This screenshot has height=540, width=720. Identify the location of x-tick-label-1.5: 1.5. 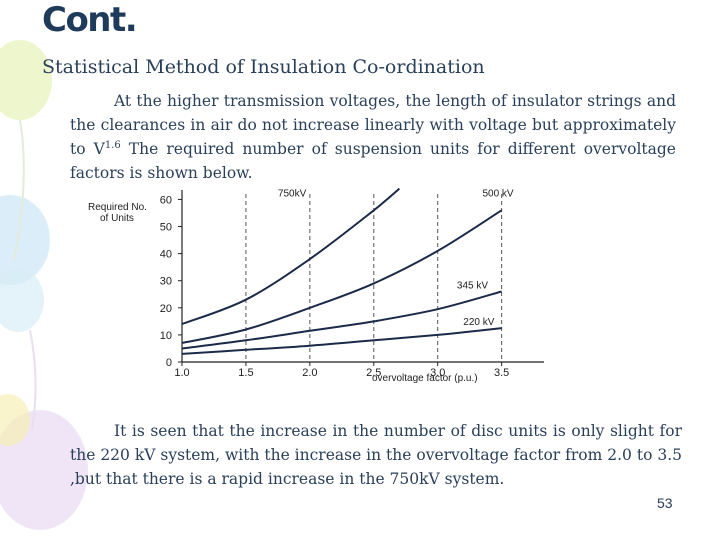
(245, 373).